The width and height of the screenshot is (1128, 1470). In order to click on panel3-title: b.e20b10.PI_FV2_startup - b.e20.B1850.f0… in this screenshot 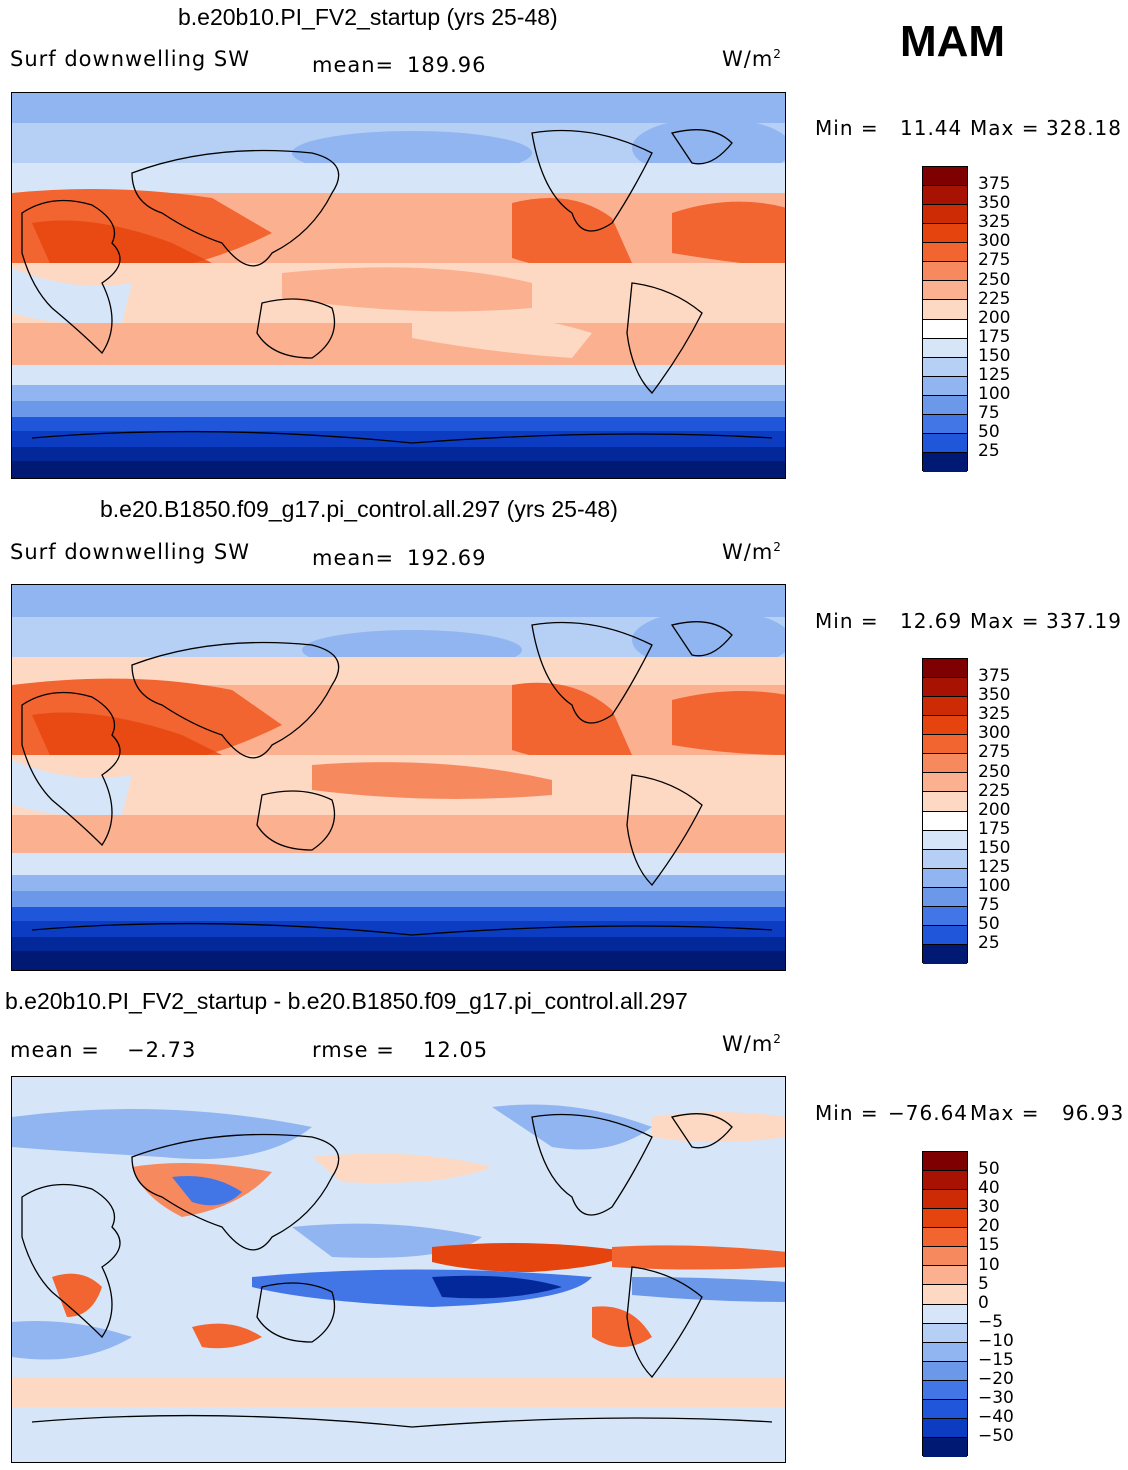, I will do `click(346, 1001)`.